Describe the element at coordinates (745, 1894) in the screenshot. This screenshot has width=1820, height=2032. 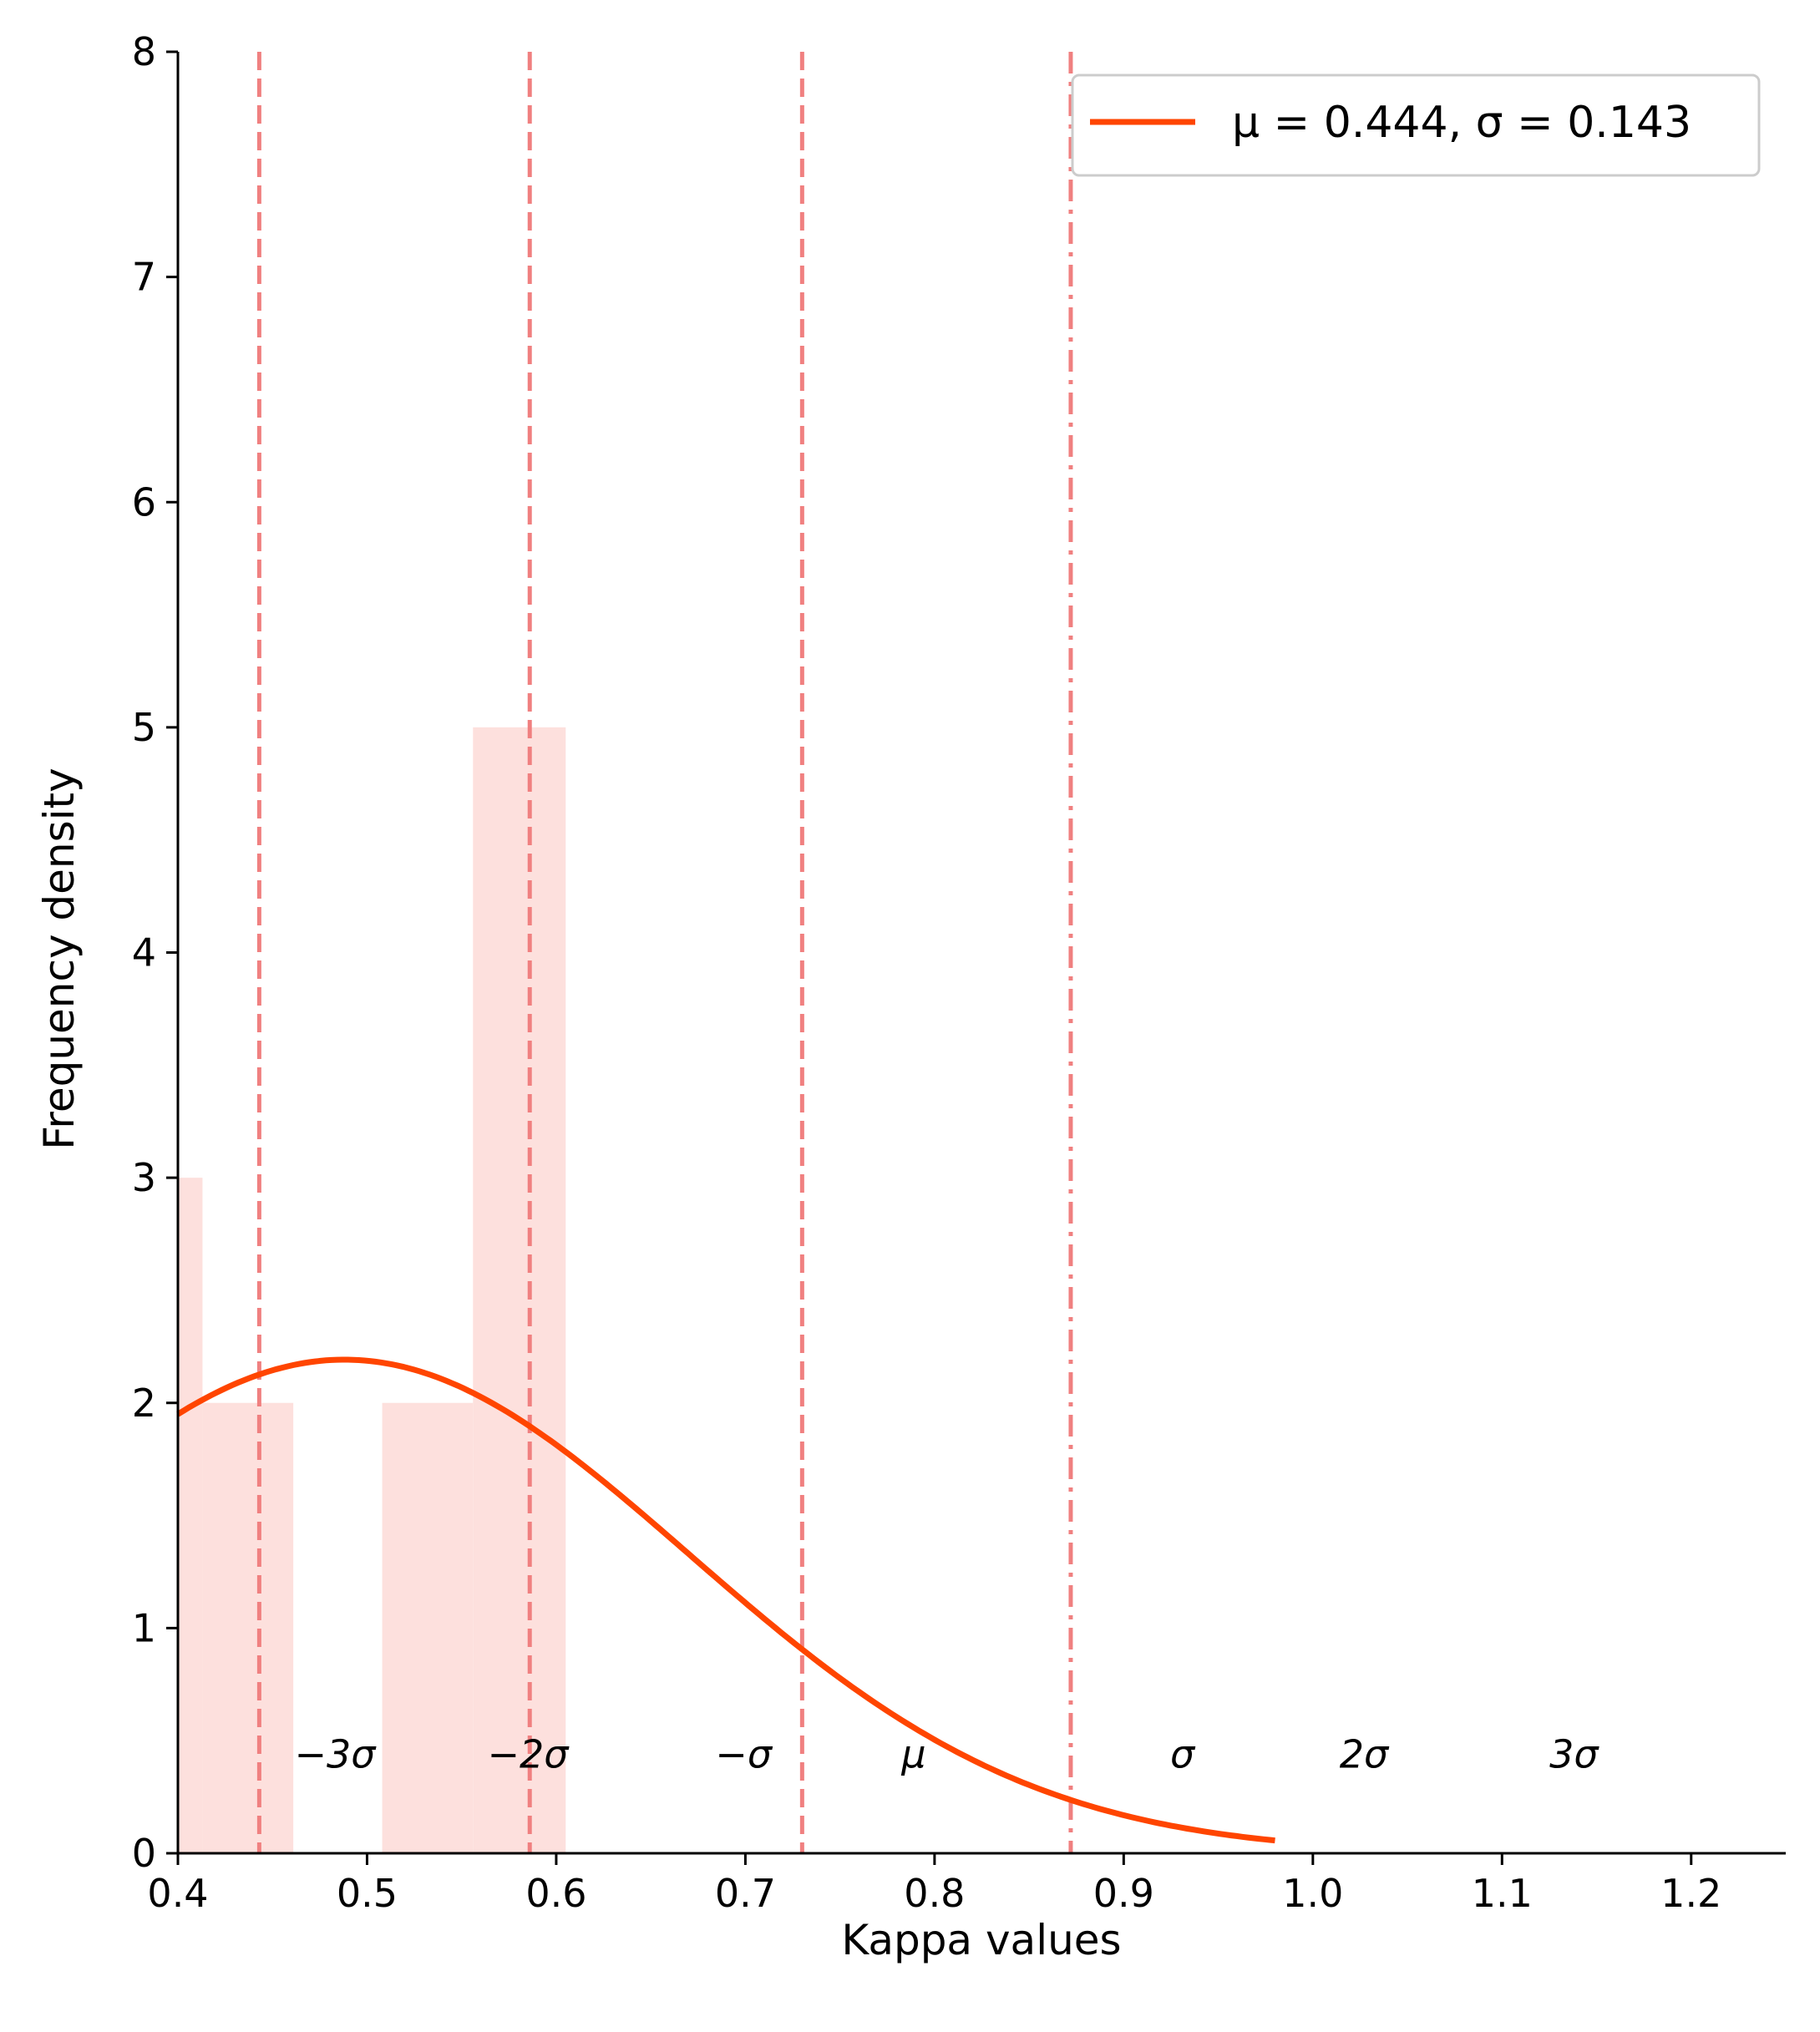
I see `x-tick-label-3: 0.7` at that location.